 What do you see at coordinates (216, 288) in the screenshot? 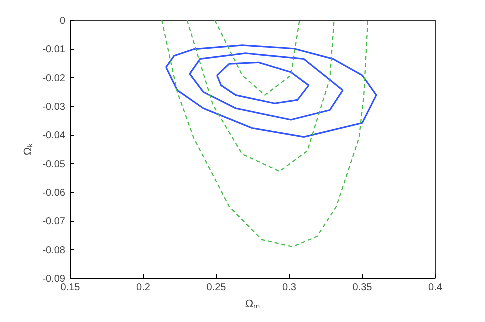
I see `x-tick-label: 0.25` at bounding box center [216, 288].